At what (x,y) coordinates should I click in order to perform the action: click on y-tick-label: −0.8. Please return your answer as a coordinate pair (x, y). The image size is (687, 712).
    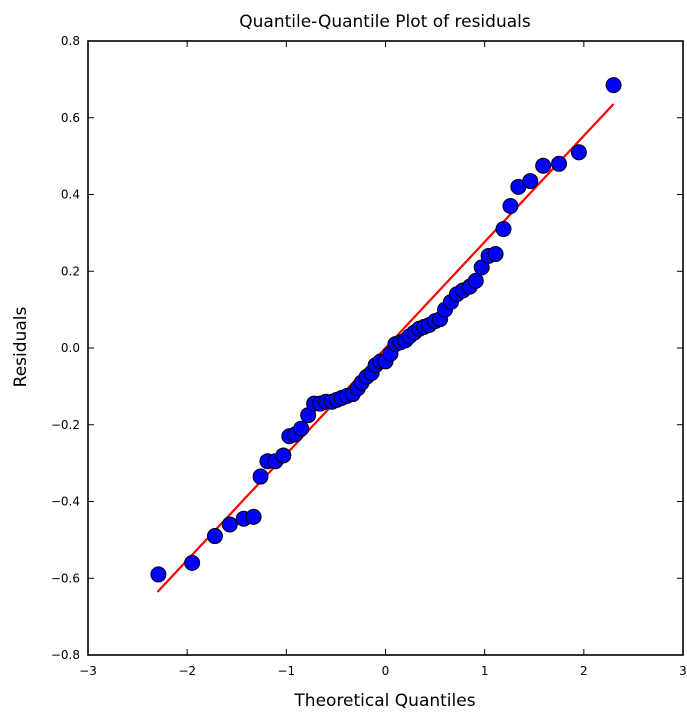
    Looking at the image, I should click on (65, 655).